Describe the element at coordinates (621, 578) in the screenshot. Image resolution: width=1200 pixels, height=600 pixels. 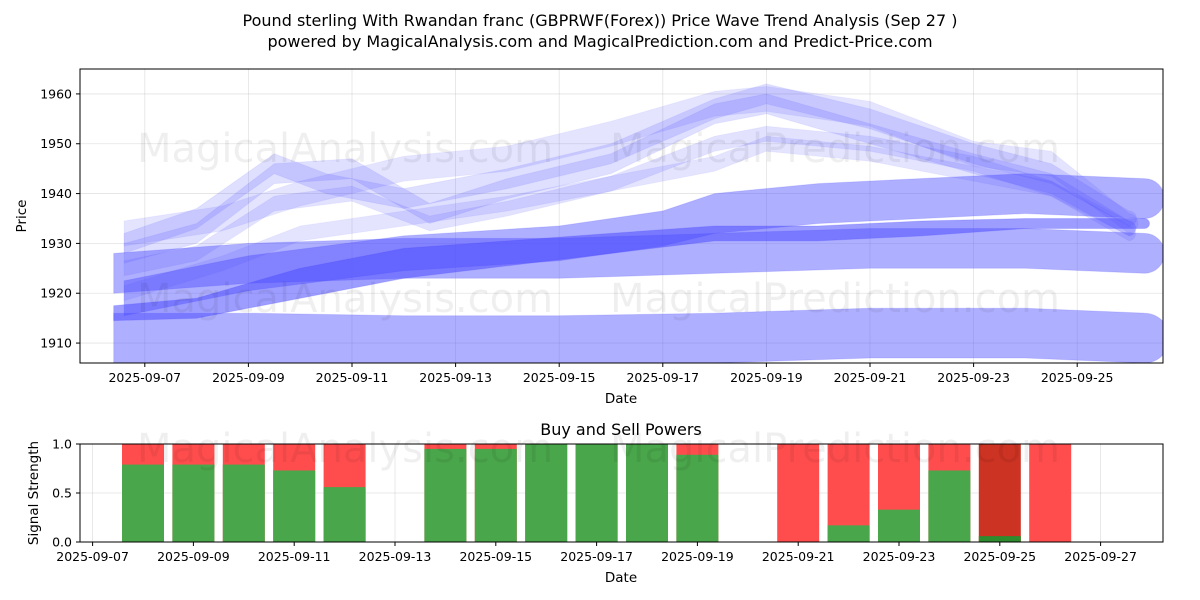
I see `signal-x-axis-label: Date` at that location.